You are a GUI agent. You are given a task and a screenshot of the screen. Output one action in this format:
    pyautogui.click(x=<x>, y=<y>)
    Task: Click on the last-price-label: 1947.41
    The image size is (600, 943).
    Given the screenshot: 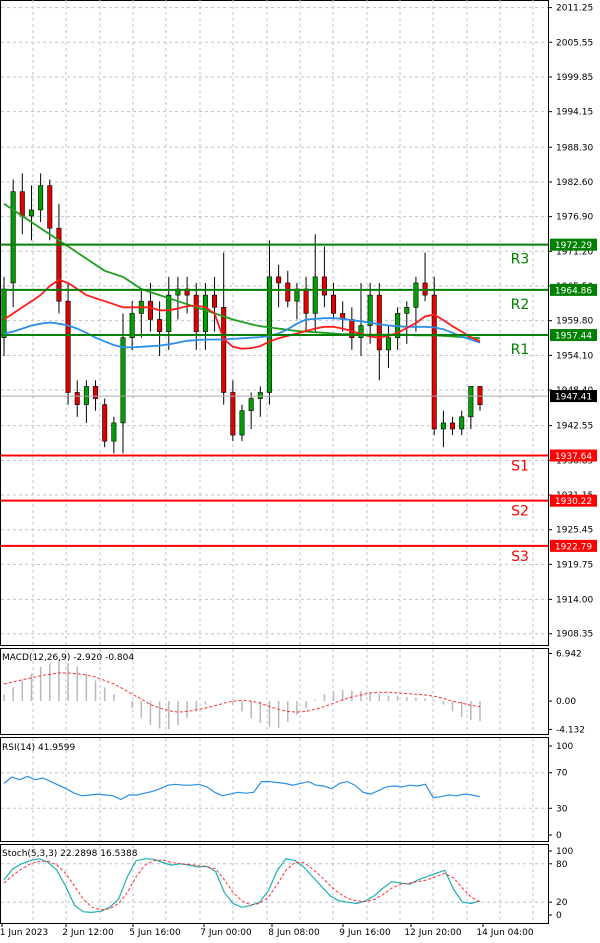 What is the action you would take?
    pyautogui.click(x=573, y=398)
    